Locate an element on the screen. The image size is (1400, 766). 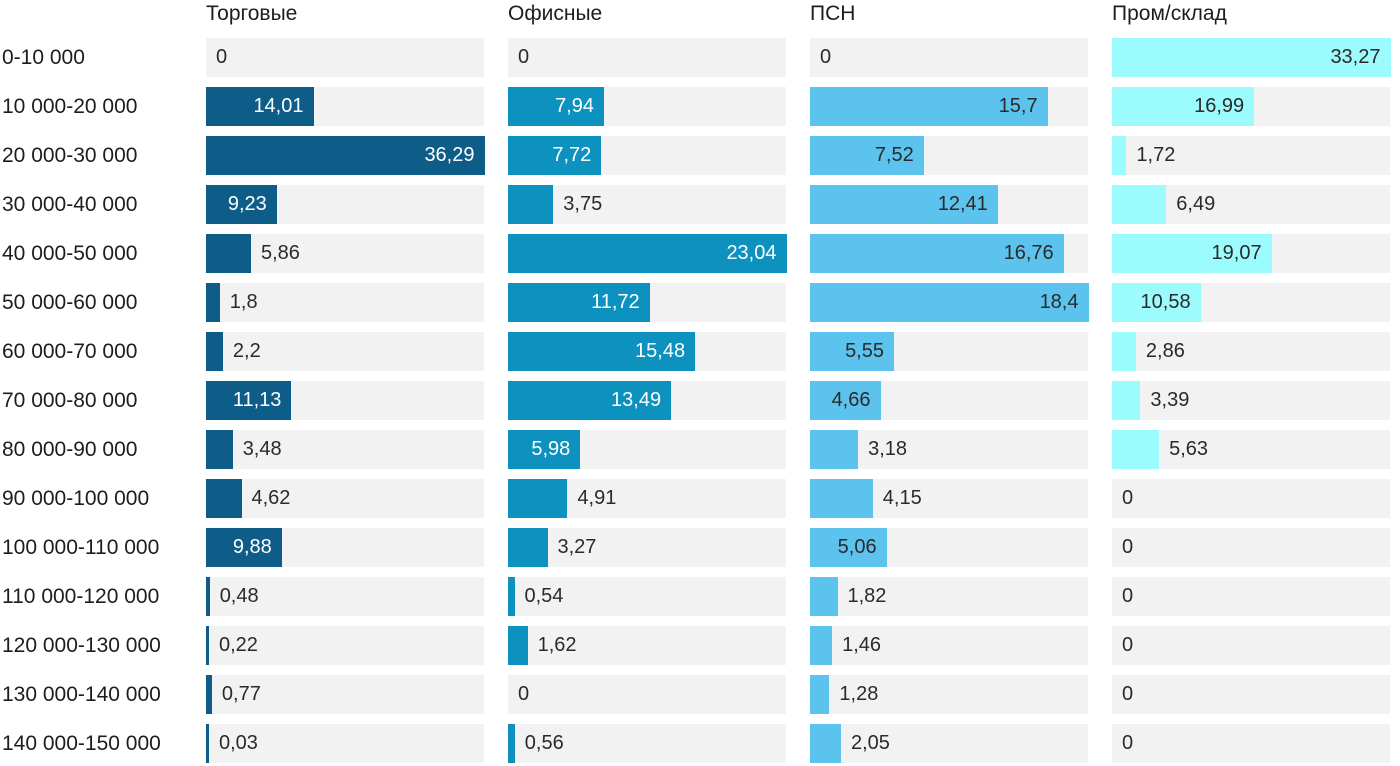
bar-track: 2,86 is located at coordinates (1251, 351).